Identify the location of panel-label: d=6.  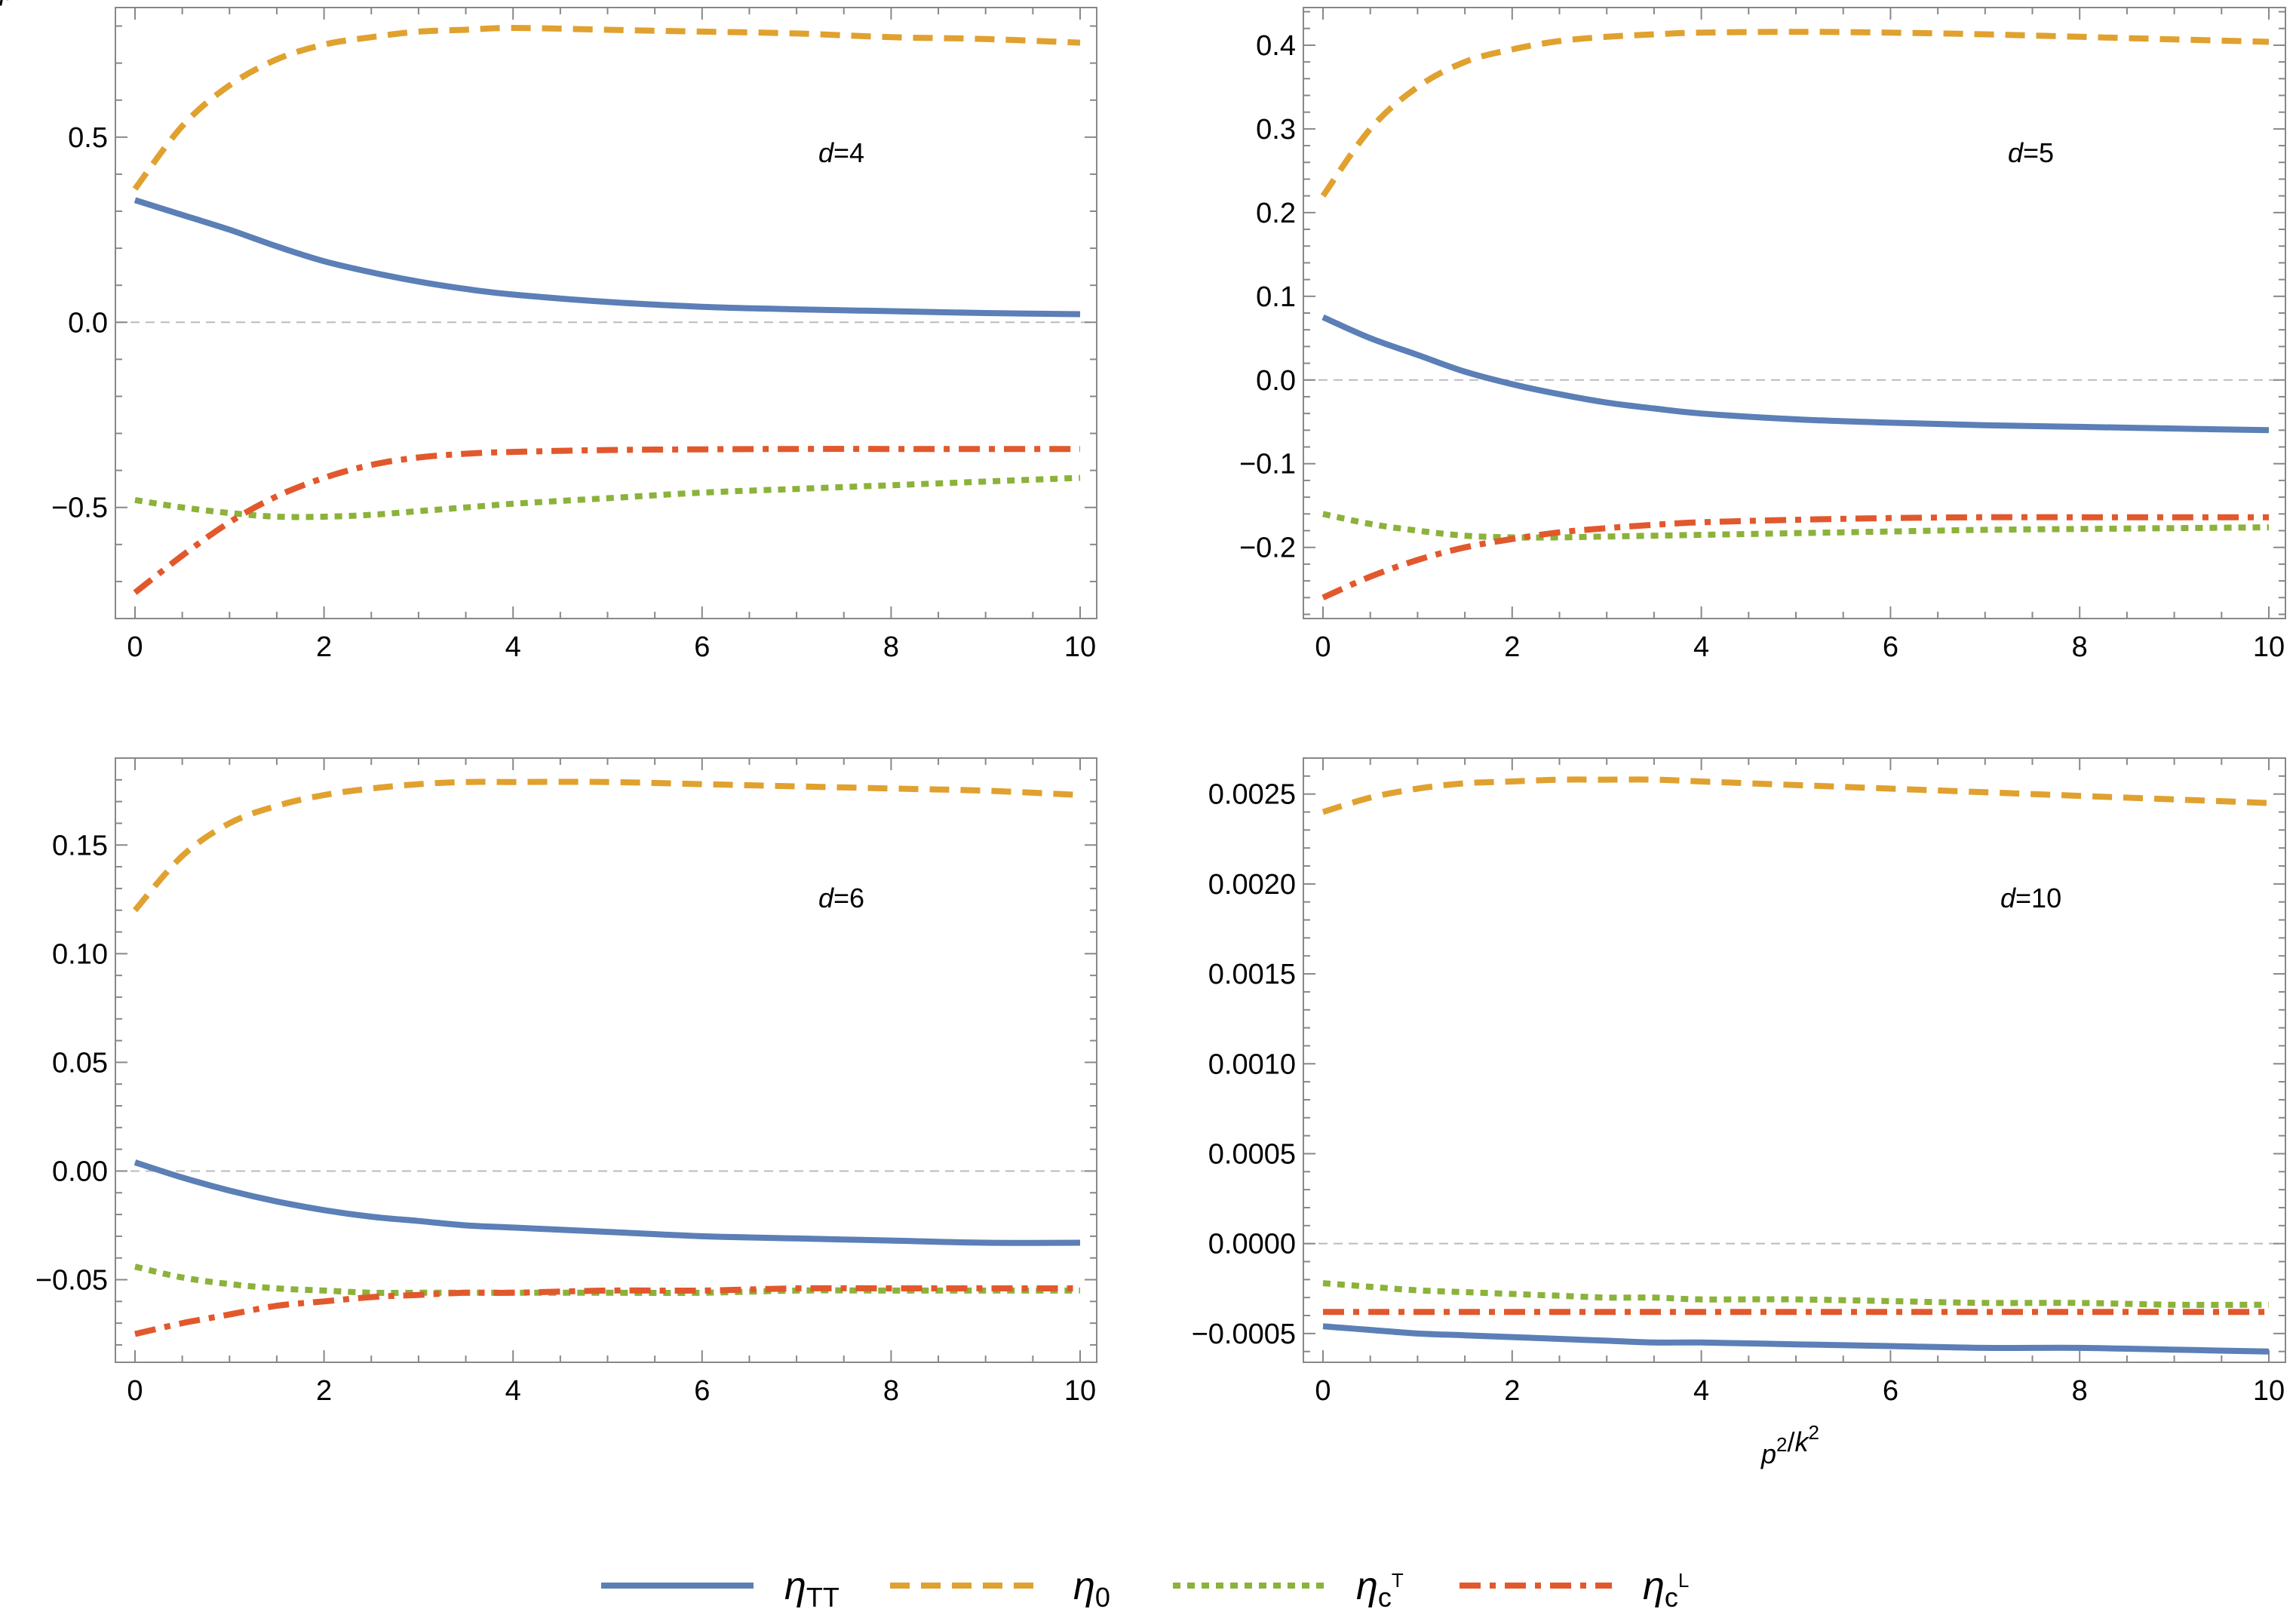
(841, 898).